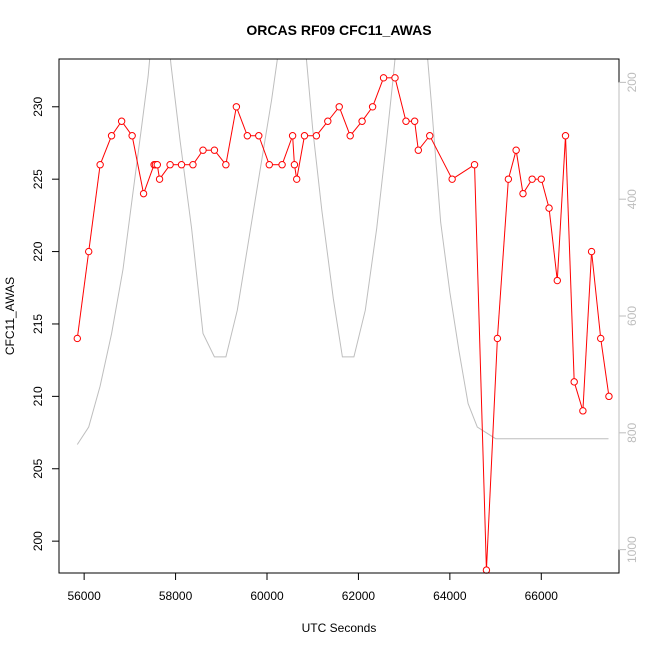 This screenshot has width=650, height=650. Describe the element at coordinates (267, 596) in the screenshot. I see `x-tick-label: 60000` at that location.